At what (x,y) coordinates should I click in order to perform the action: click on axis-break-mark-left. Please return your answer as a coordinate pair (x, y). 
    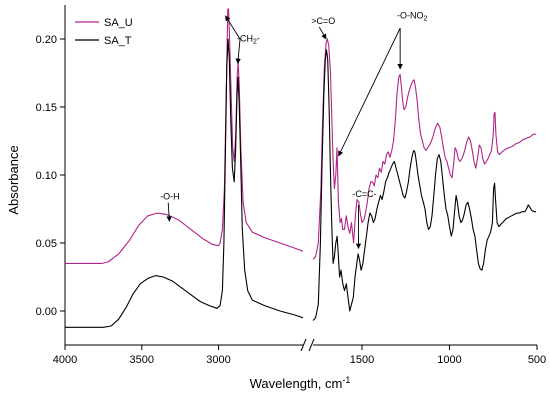
    Looking at the image, I should click on (303, 345).